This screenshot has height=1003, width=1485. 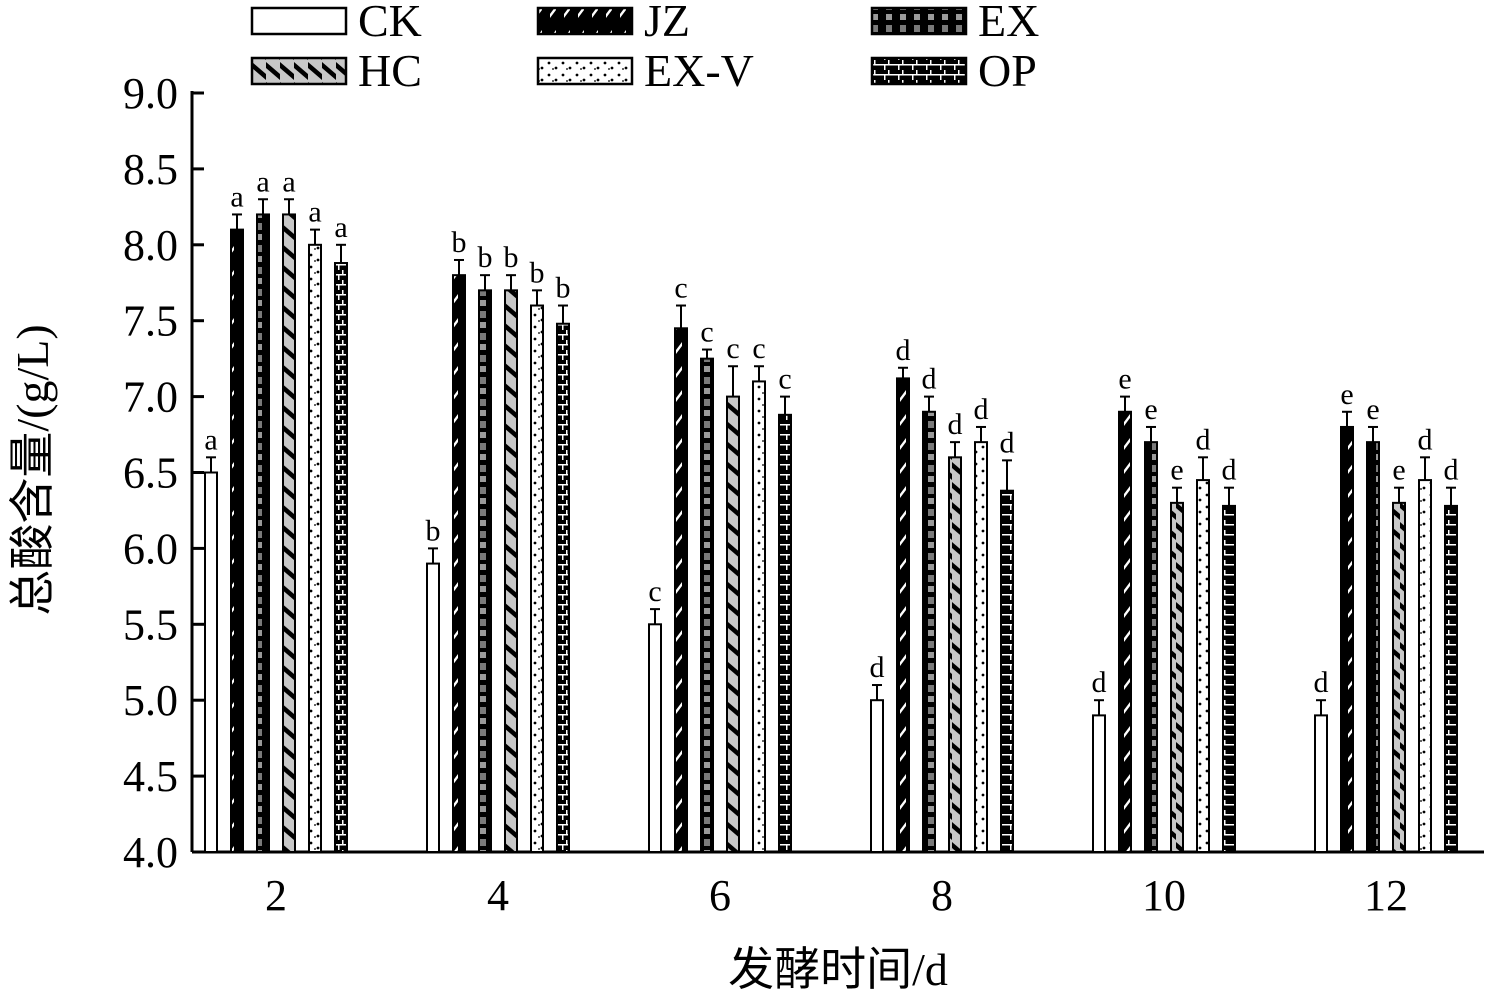 What do you see at coordinates (150, 321) in the screenshot?
I see `y-tick-label: 7.5` at bounding box center [150, 321].